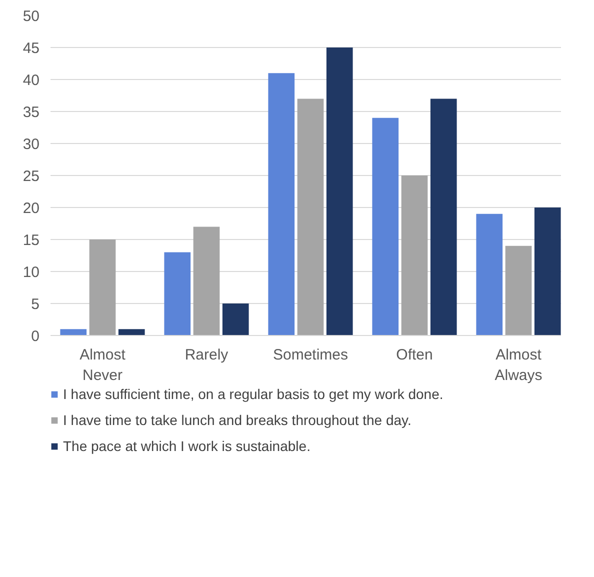 The image size is (594, 577). I want to click on y-tick-label: 20, so click(31, 208).